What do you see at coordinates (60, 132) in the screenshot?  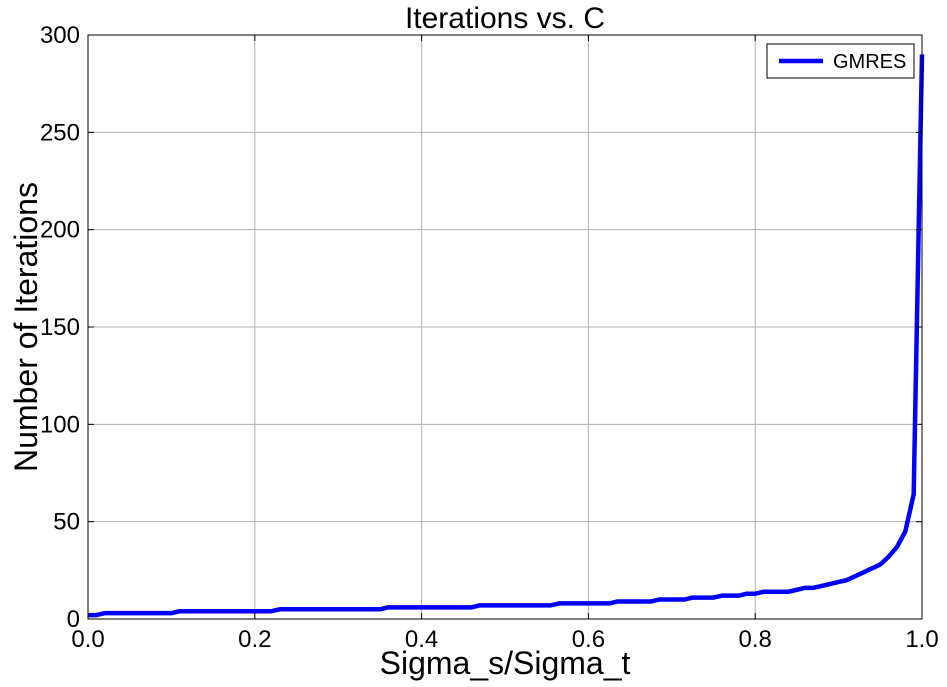 I see `y-tick-label: 250` at bounding box center [60, 132].